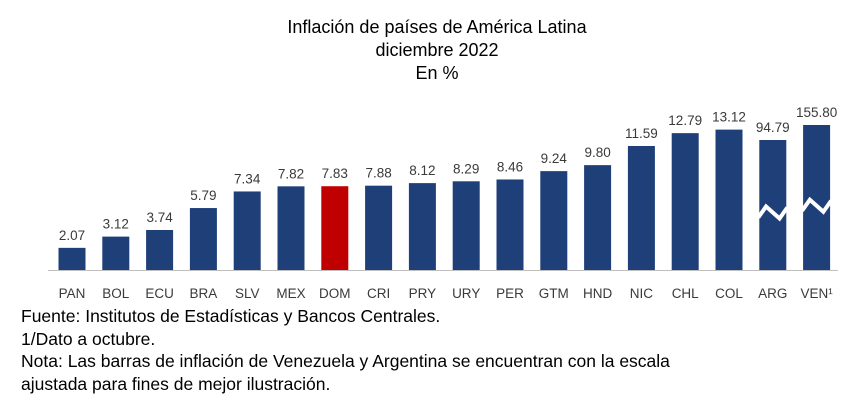  Describe the element at coordinates (729, 199) in the screenshot. I see `bar-col` at that location.